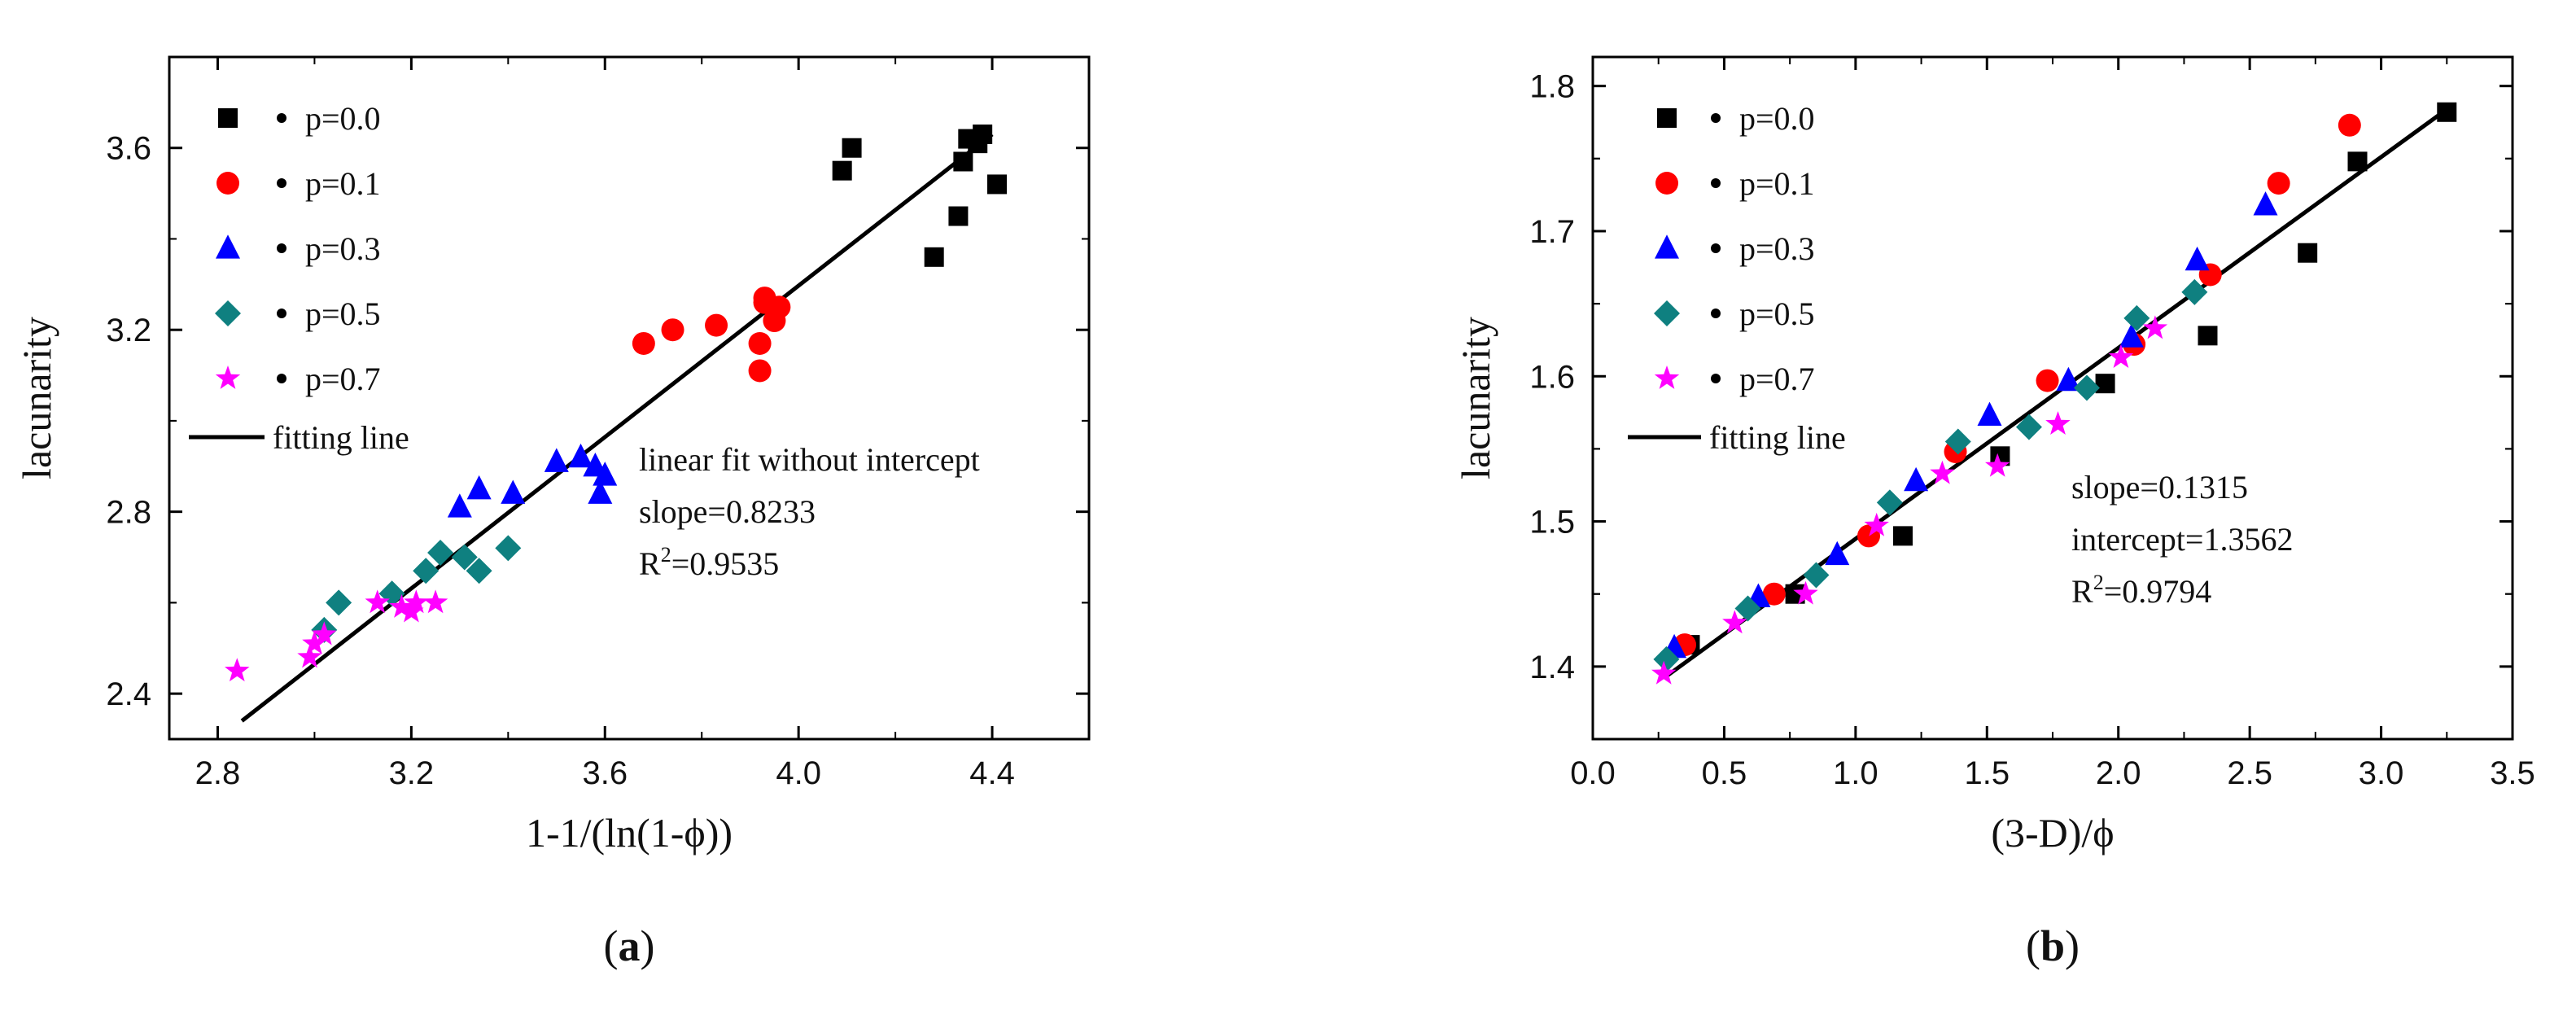 This screenshot has height=1011, width=2576. Describe the element at coordinates (2249, 773) in the screenshot. I see `x-tick-label: 2.5` at that location.